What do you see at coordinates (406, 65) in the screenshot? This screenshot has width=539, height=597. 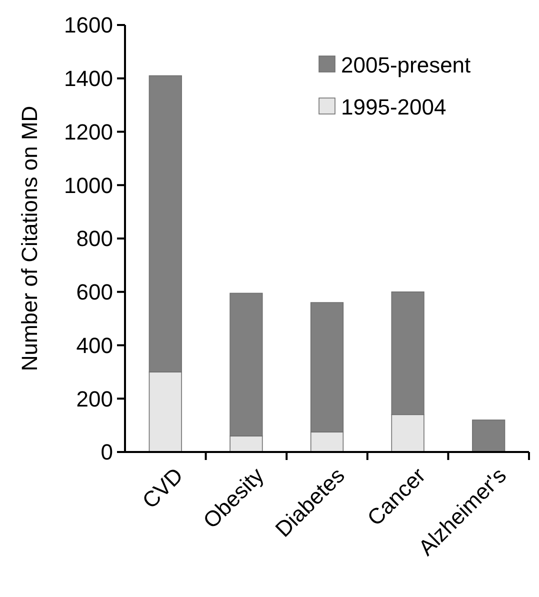 I see `legend-label: 2005-present` at bounding box center [406, 65].